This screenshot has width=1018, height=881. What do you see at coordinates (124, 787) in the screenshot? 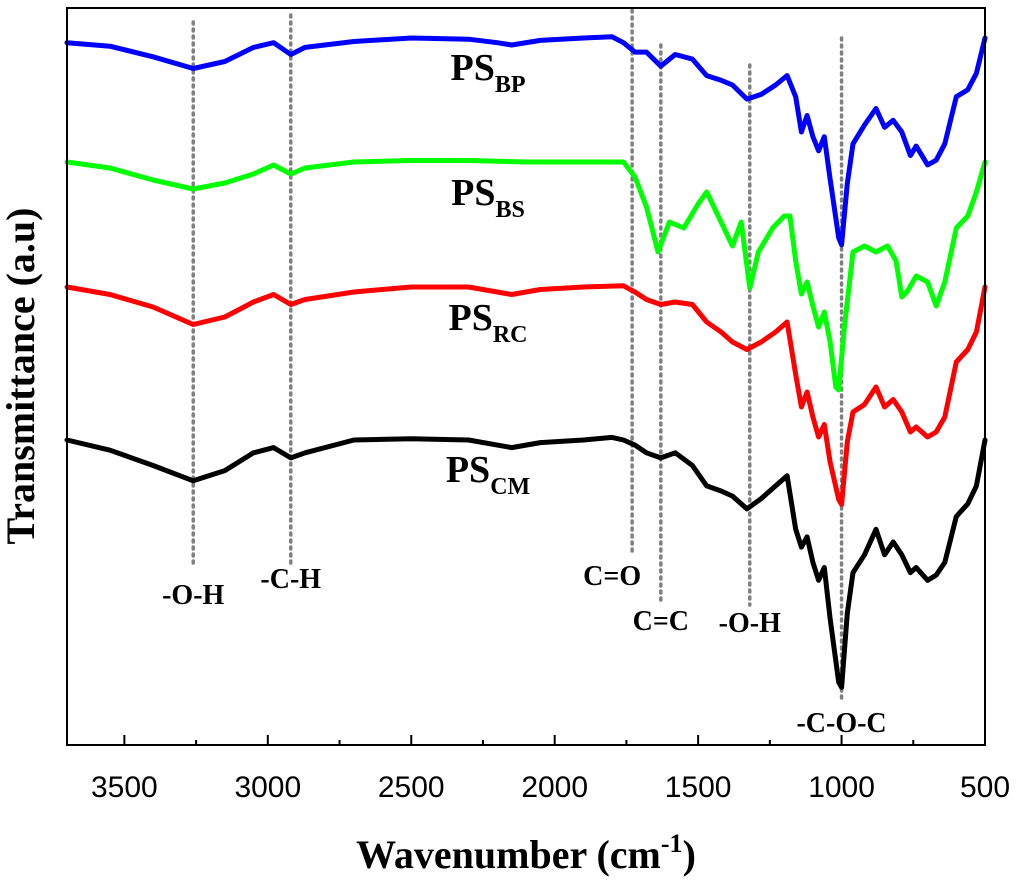
I see `x-tick-label-3500: 3500` at bounding box center [124, 787].